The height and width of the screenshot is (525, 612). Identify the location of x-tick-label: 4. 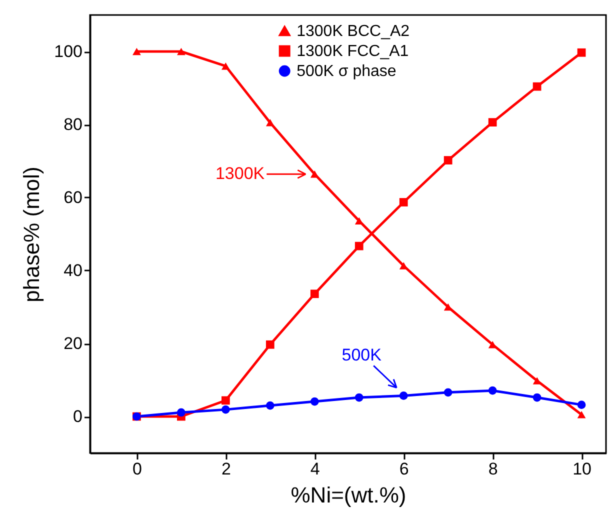
(315, 469).